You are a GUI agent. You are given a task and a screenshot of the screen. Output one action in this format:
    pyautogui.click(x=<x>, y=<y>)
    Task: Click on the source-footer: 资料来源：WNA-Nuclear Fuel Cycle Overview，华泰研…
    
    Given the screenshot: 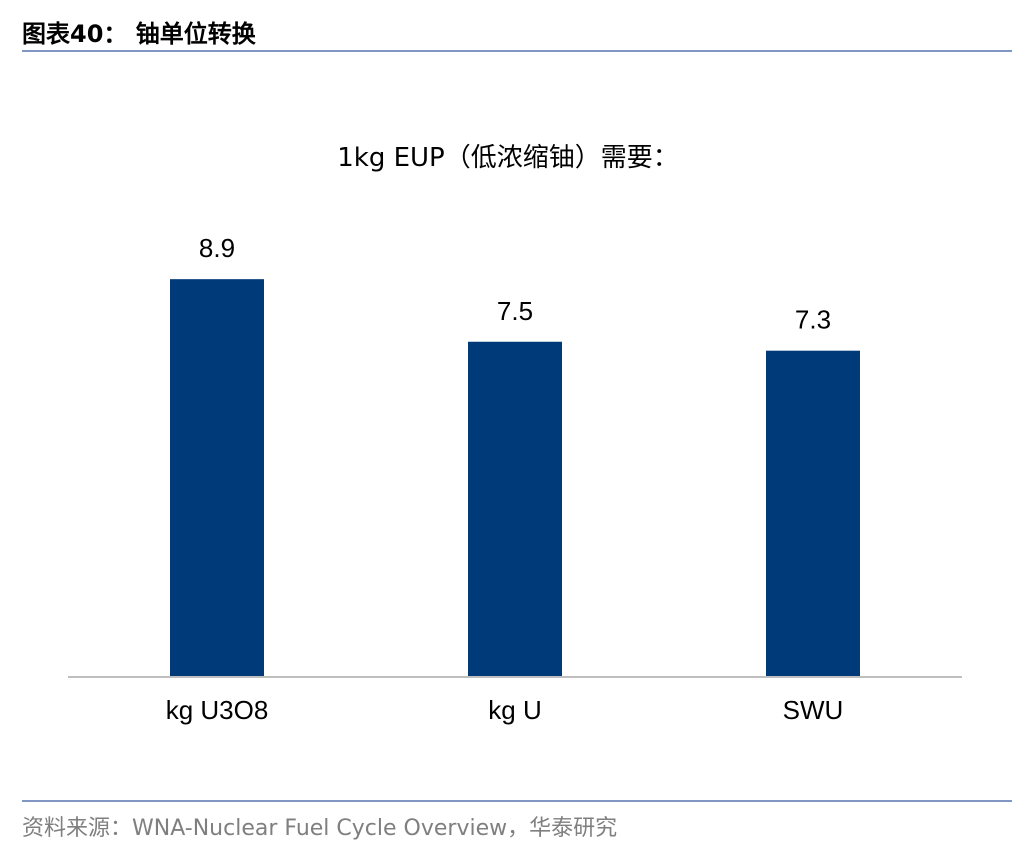 What is the action you would take?
    pyautogui.click(x=517, y=820)
    